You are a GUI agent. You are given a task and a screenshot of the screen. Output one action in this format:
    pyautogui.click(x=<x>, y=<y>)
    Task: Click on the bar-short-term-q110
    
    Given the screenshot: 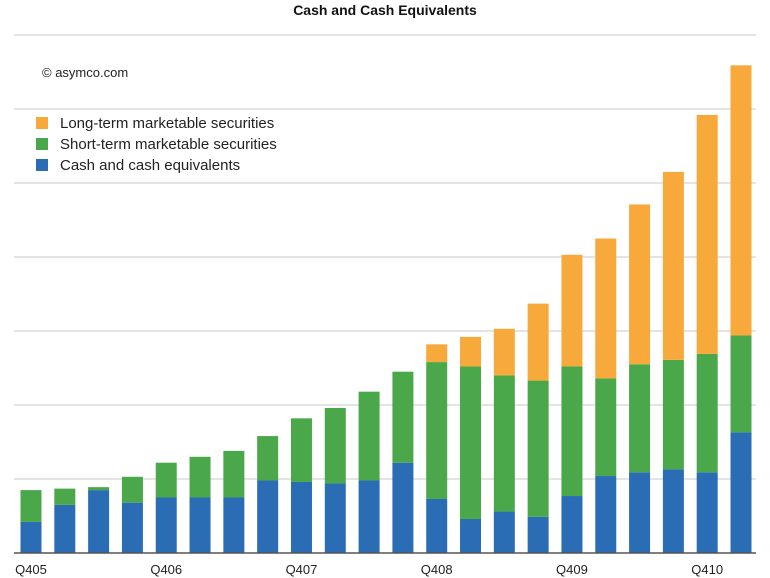 What is the action you would take?
    pyautogui.click(x=606, y=427)
    